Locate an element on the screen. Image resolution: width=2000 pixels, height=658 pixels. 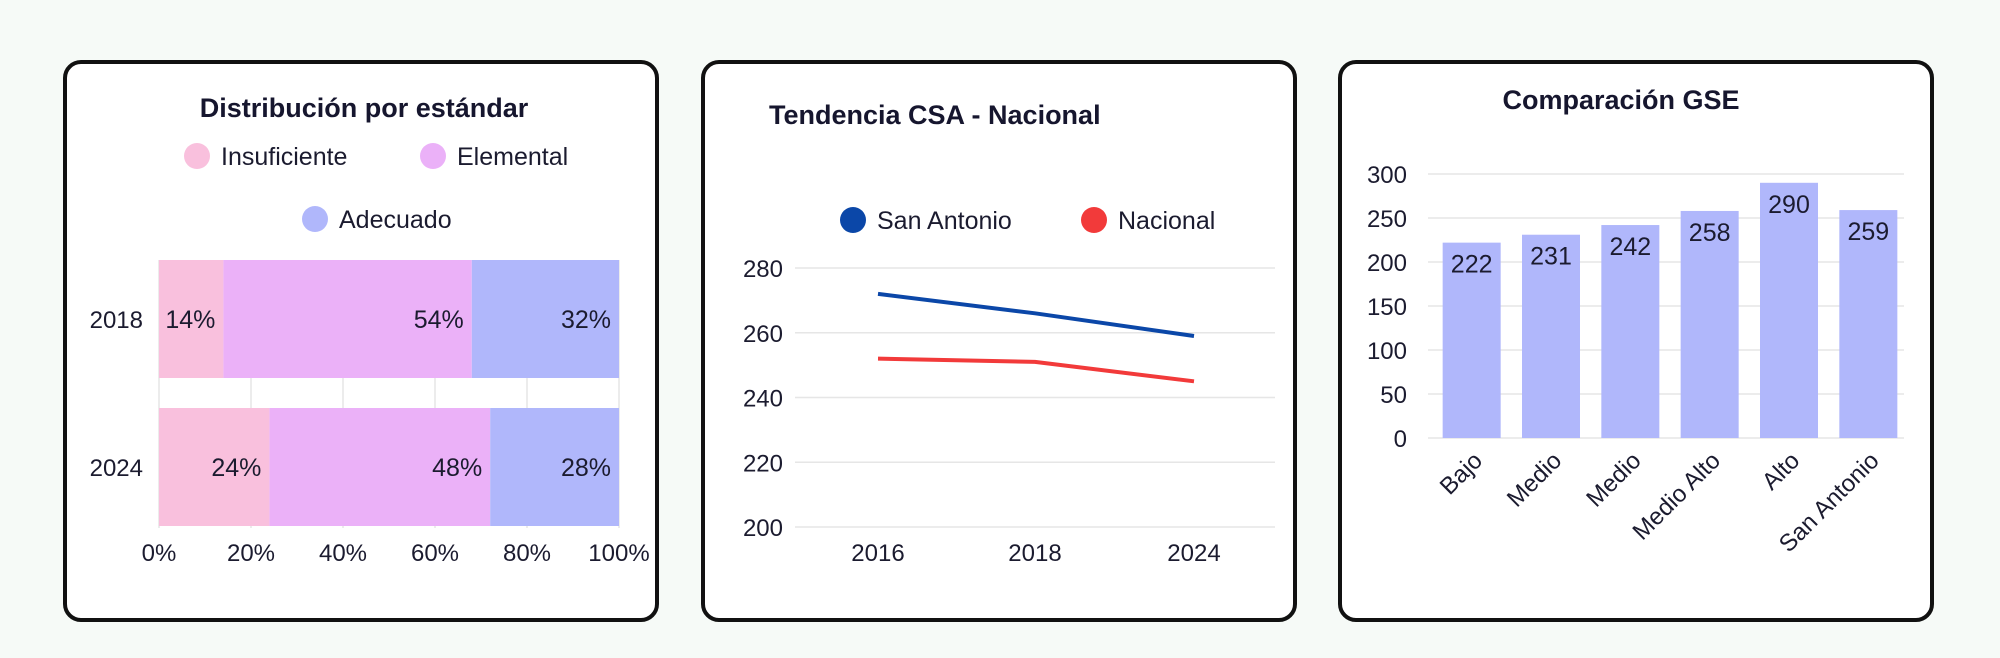
y-tick-label: 240 is located at coordinates (763, 399).